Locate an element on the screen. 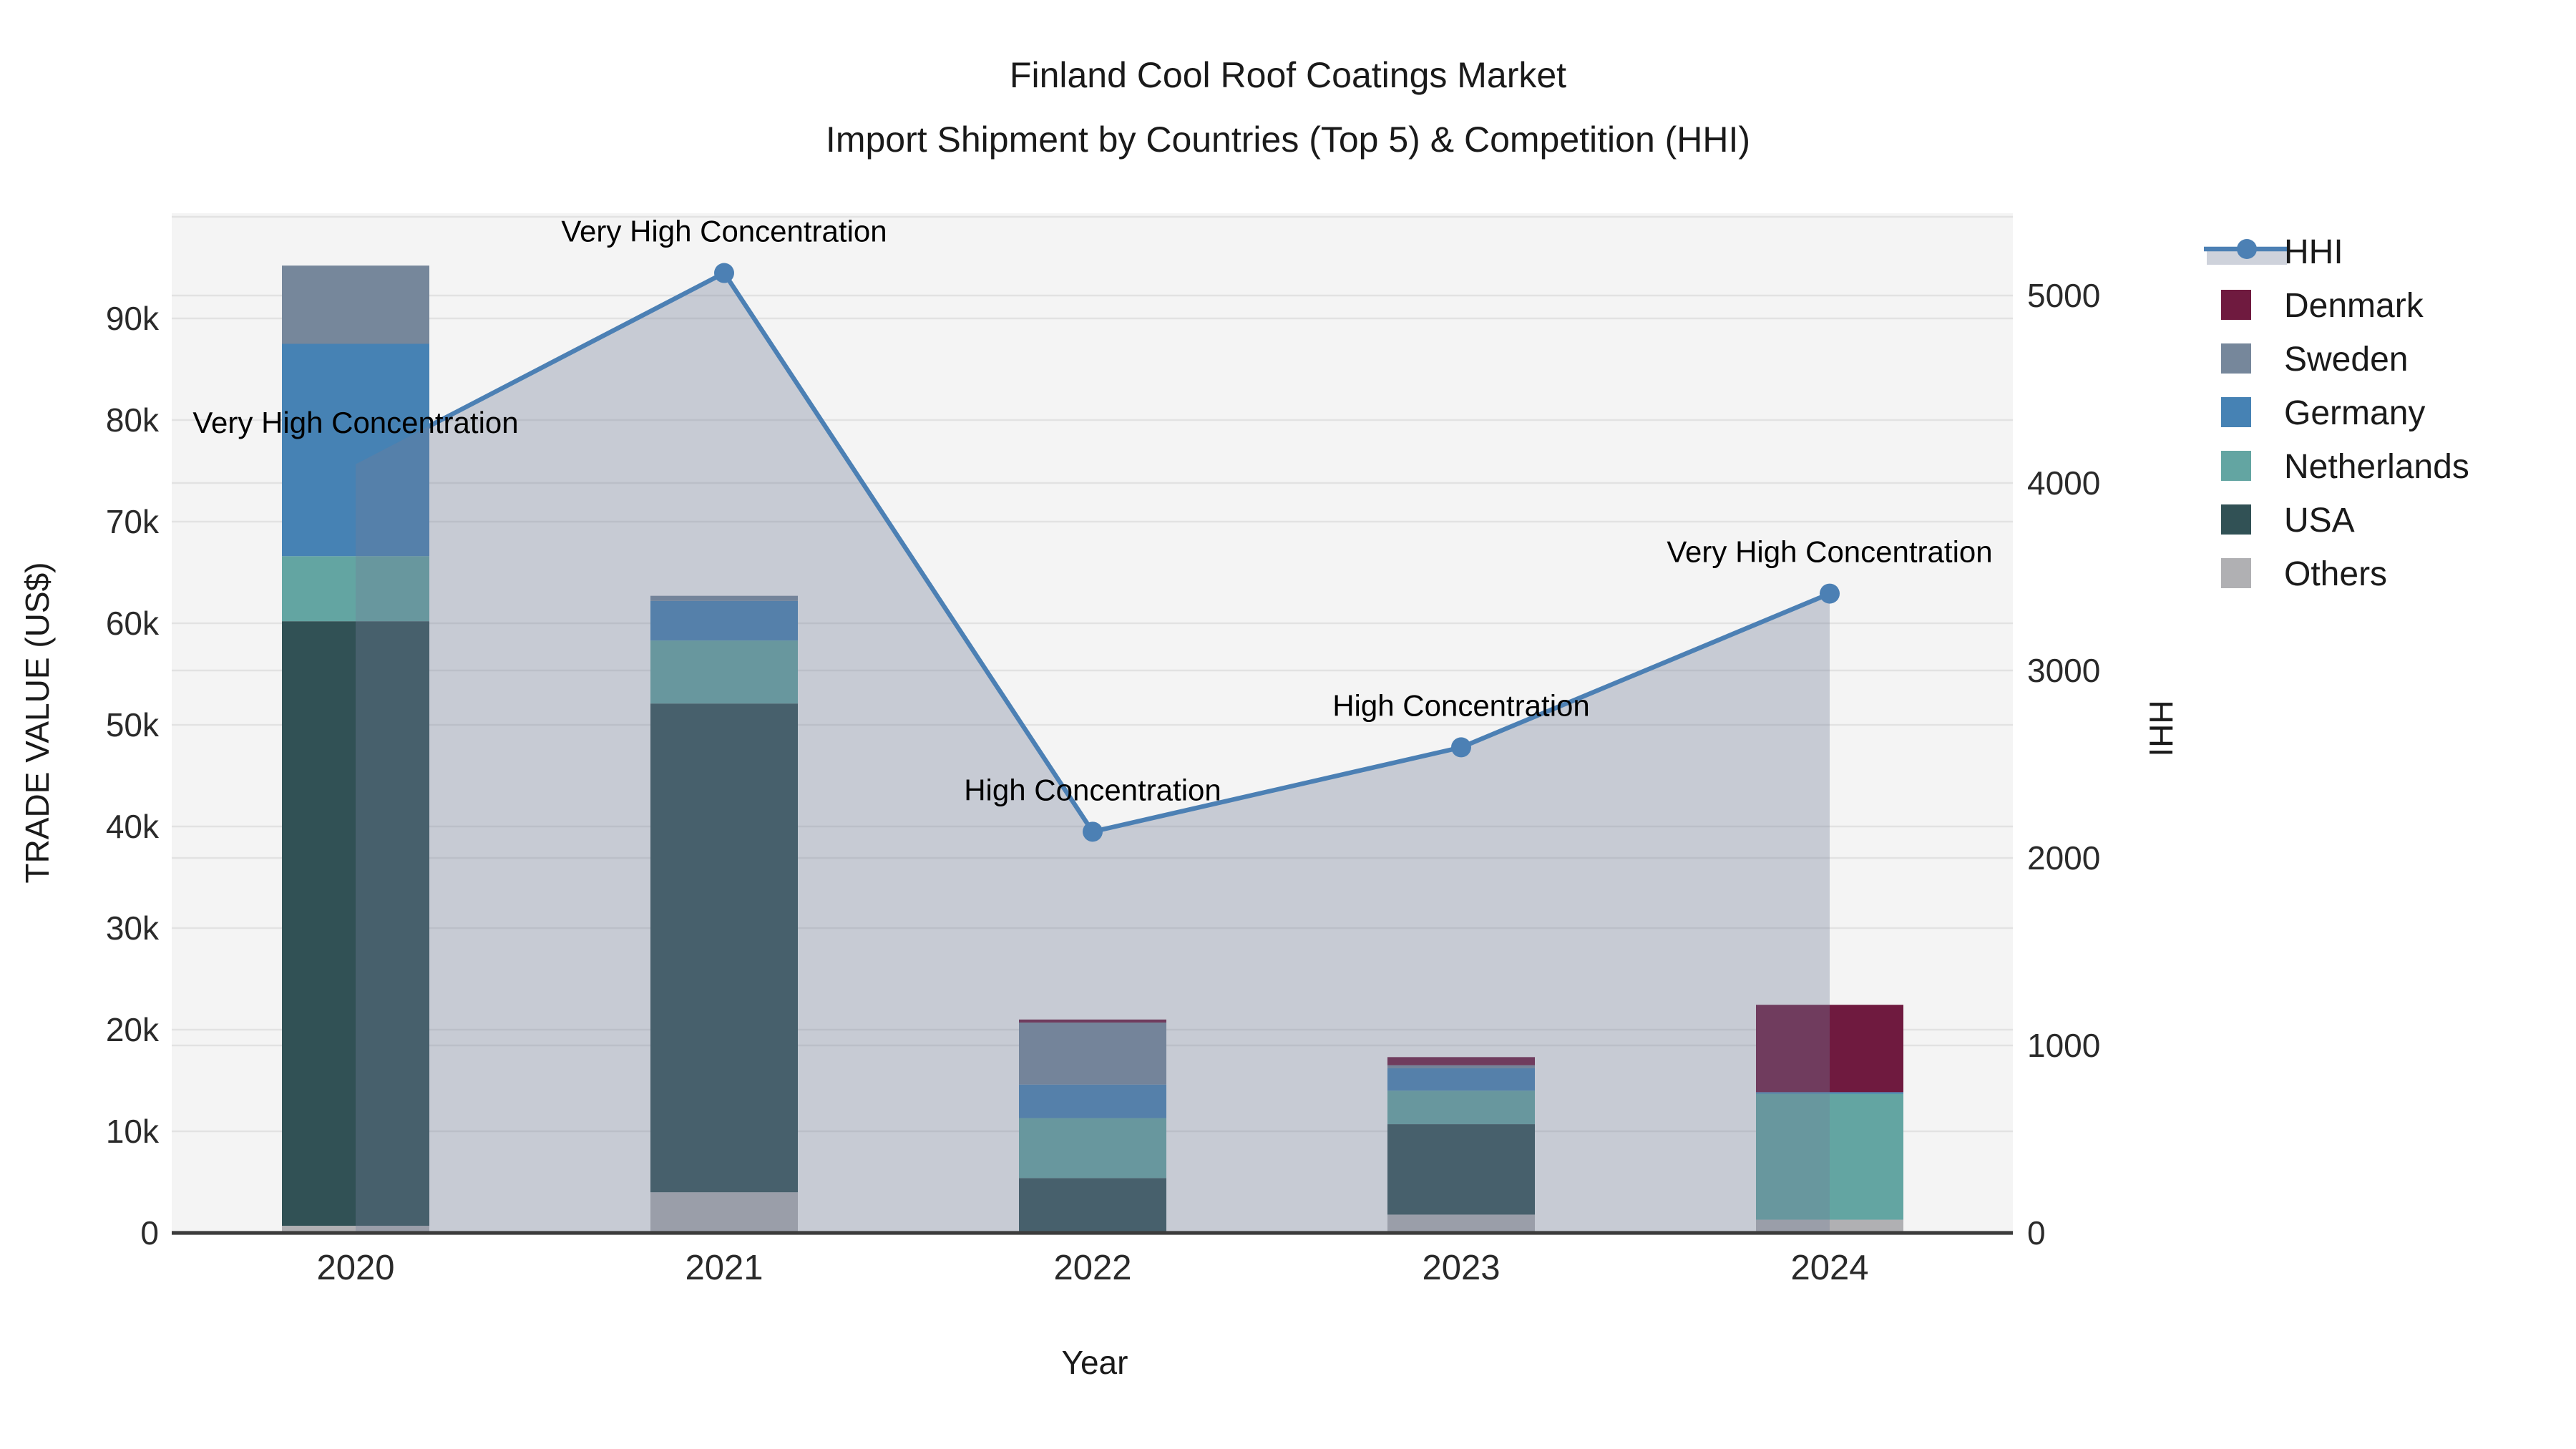 This screenshot has width=2576, height=1449. bar-segment-Netherlands-2022 is located at coordinates (1092, 1148).